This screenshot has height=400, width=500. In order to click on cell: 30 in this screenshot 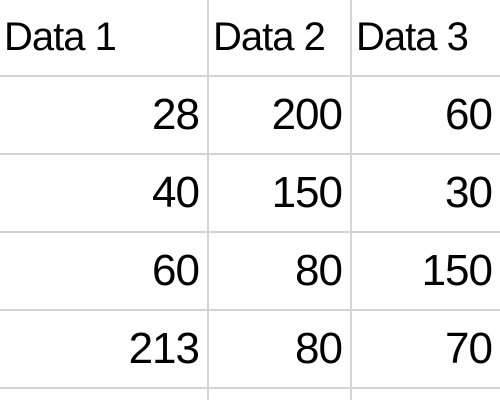, I will do `click(425, 193)`.